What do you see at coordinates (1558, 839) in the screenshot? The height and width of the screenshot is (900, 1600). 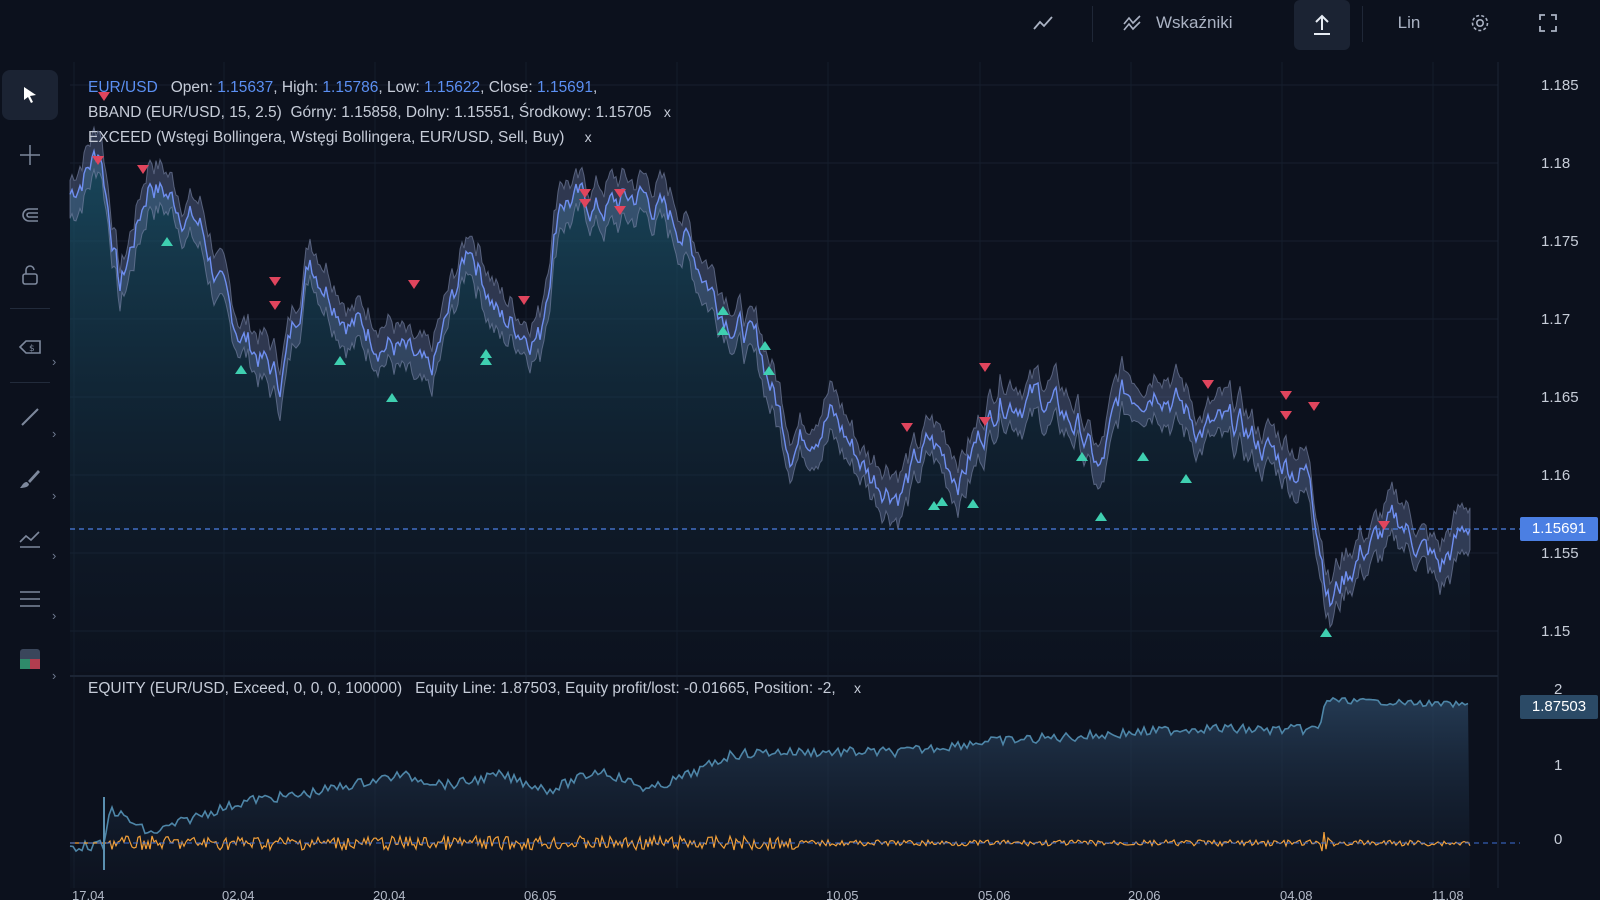 I see `equity-axis-label: 0` at bounding box center [1558, 839].